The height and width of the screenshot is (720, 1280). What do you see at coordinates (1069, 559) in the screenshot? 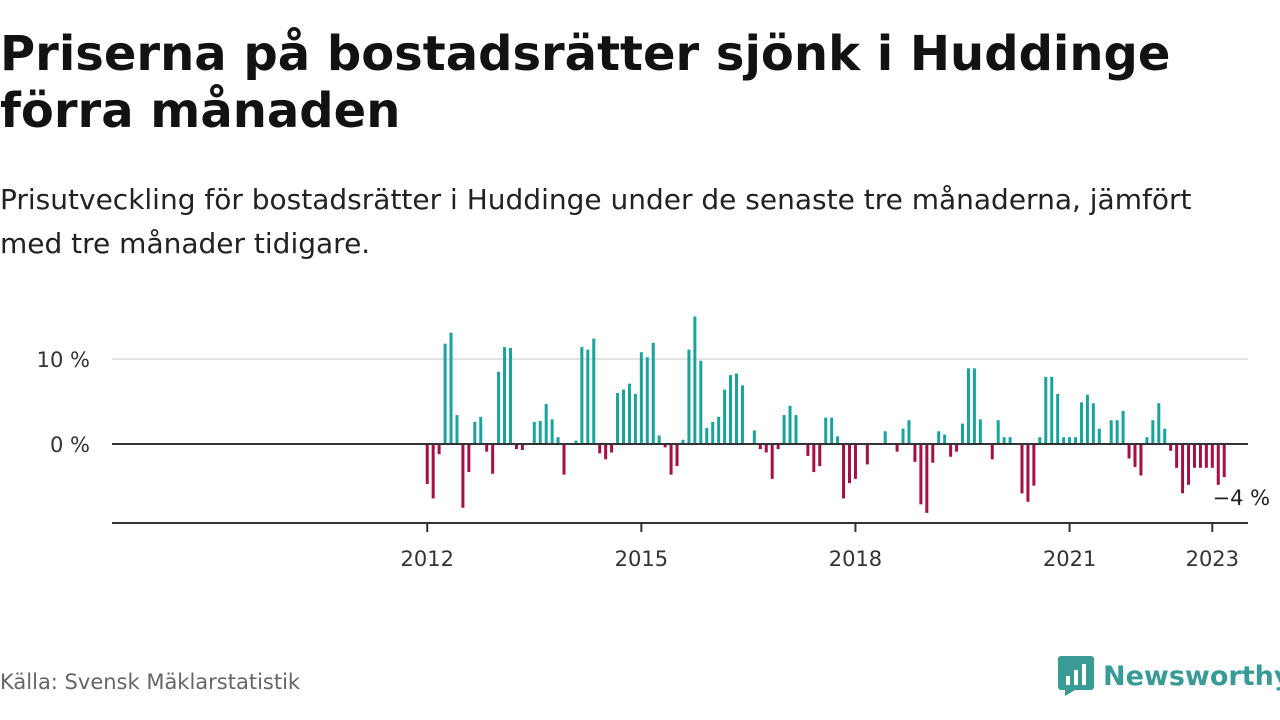
I see `x-tick-label: 2021` at bounding box center [1069, 559].